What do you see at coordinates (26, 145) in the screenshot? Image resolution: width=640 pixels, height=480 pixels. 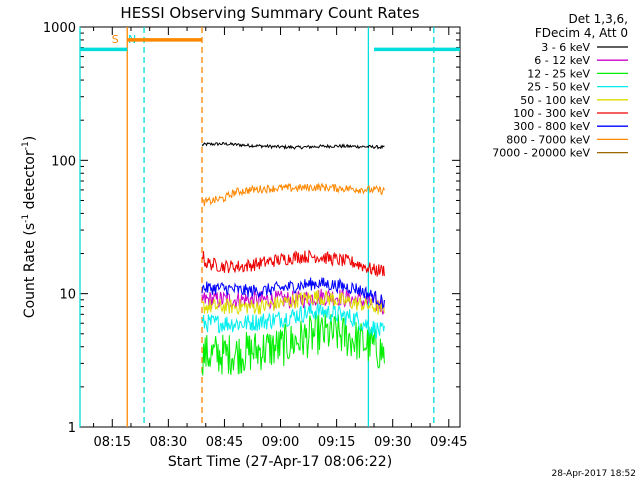 I see `y-label-sup2: -1` at bounding box center [26, 145].